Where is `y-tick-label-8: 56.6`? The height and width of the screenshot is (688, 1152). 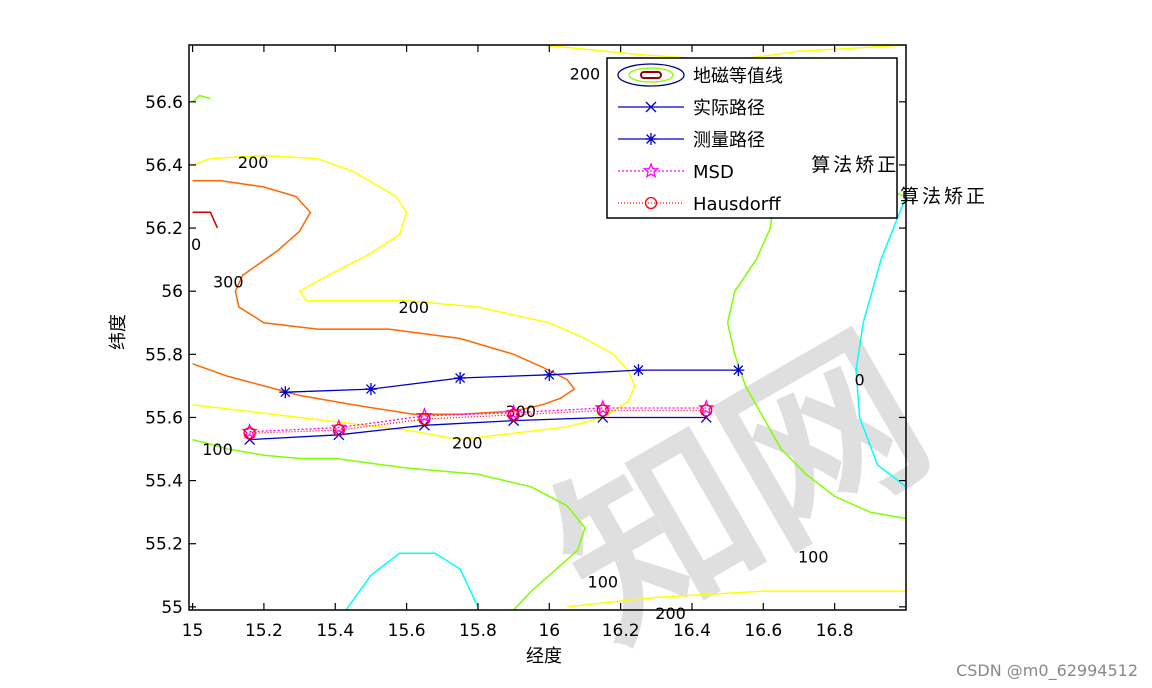
y-tick-label-8: 56.6 is located at coordinates (164, 103).